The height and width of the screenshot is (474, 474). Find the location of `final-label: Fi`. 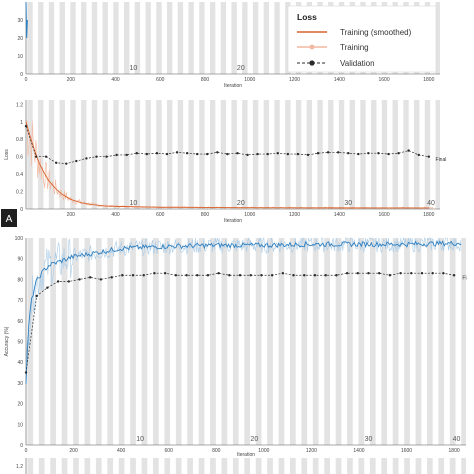

final-label: Fi is located at coordinates (464, 278).